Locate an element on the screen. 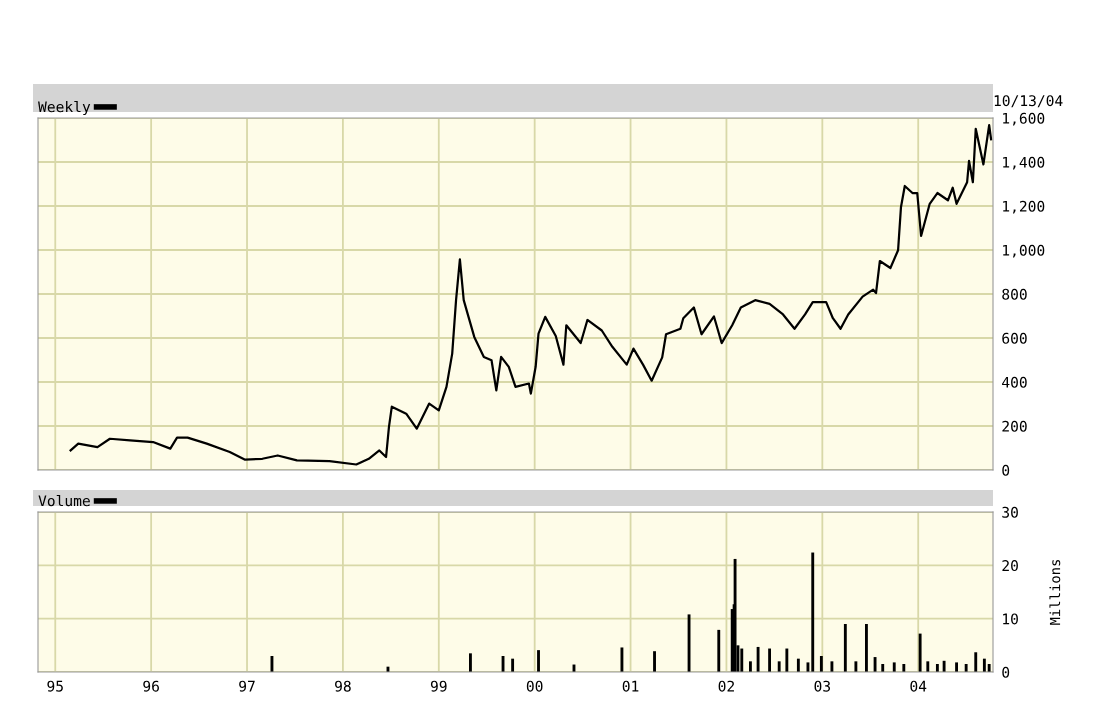 Image resolution: width=1102 pixels, height=704 pixels. y-tick-label: 400 is located at coordinates (1014, 382).